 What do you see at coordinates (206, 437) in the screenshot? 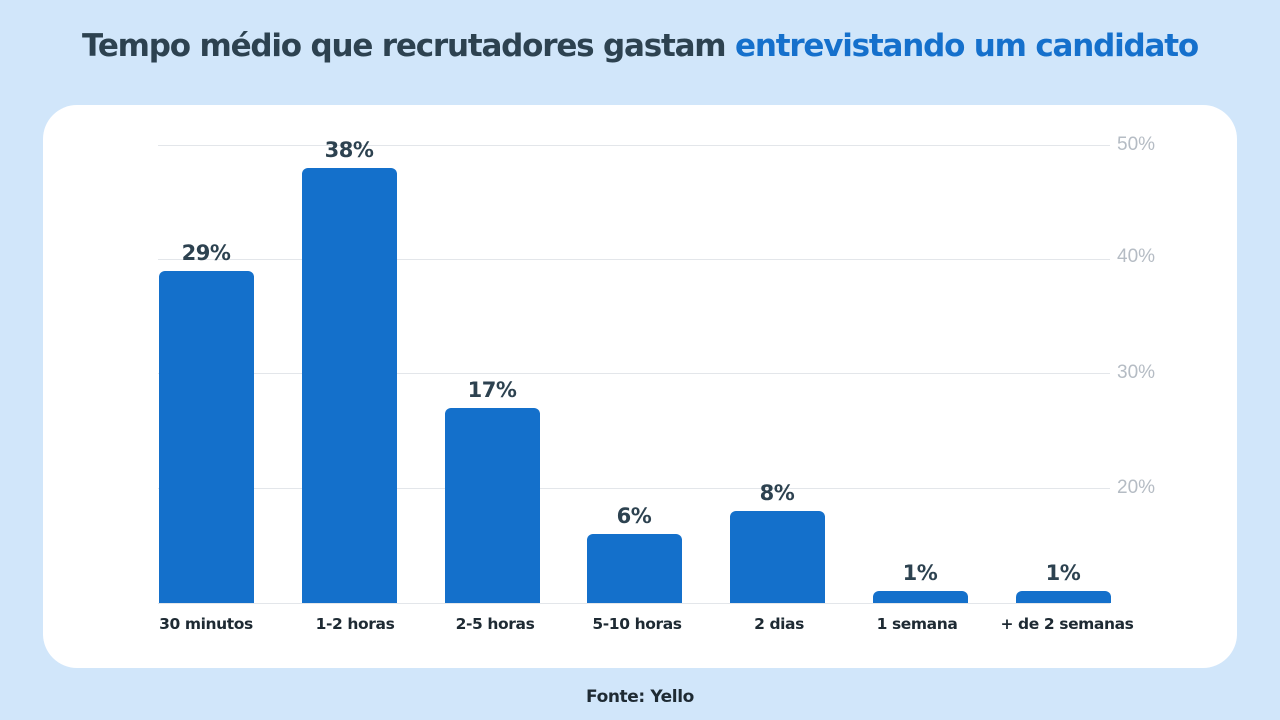
I see `bar-30-minutos` at bounding box center [206, 437].